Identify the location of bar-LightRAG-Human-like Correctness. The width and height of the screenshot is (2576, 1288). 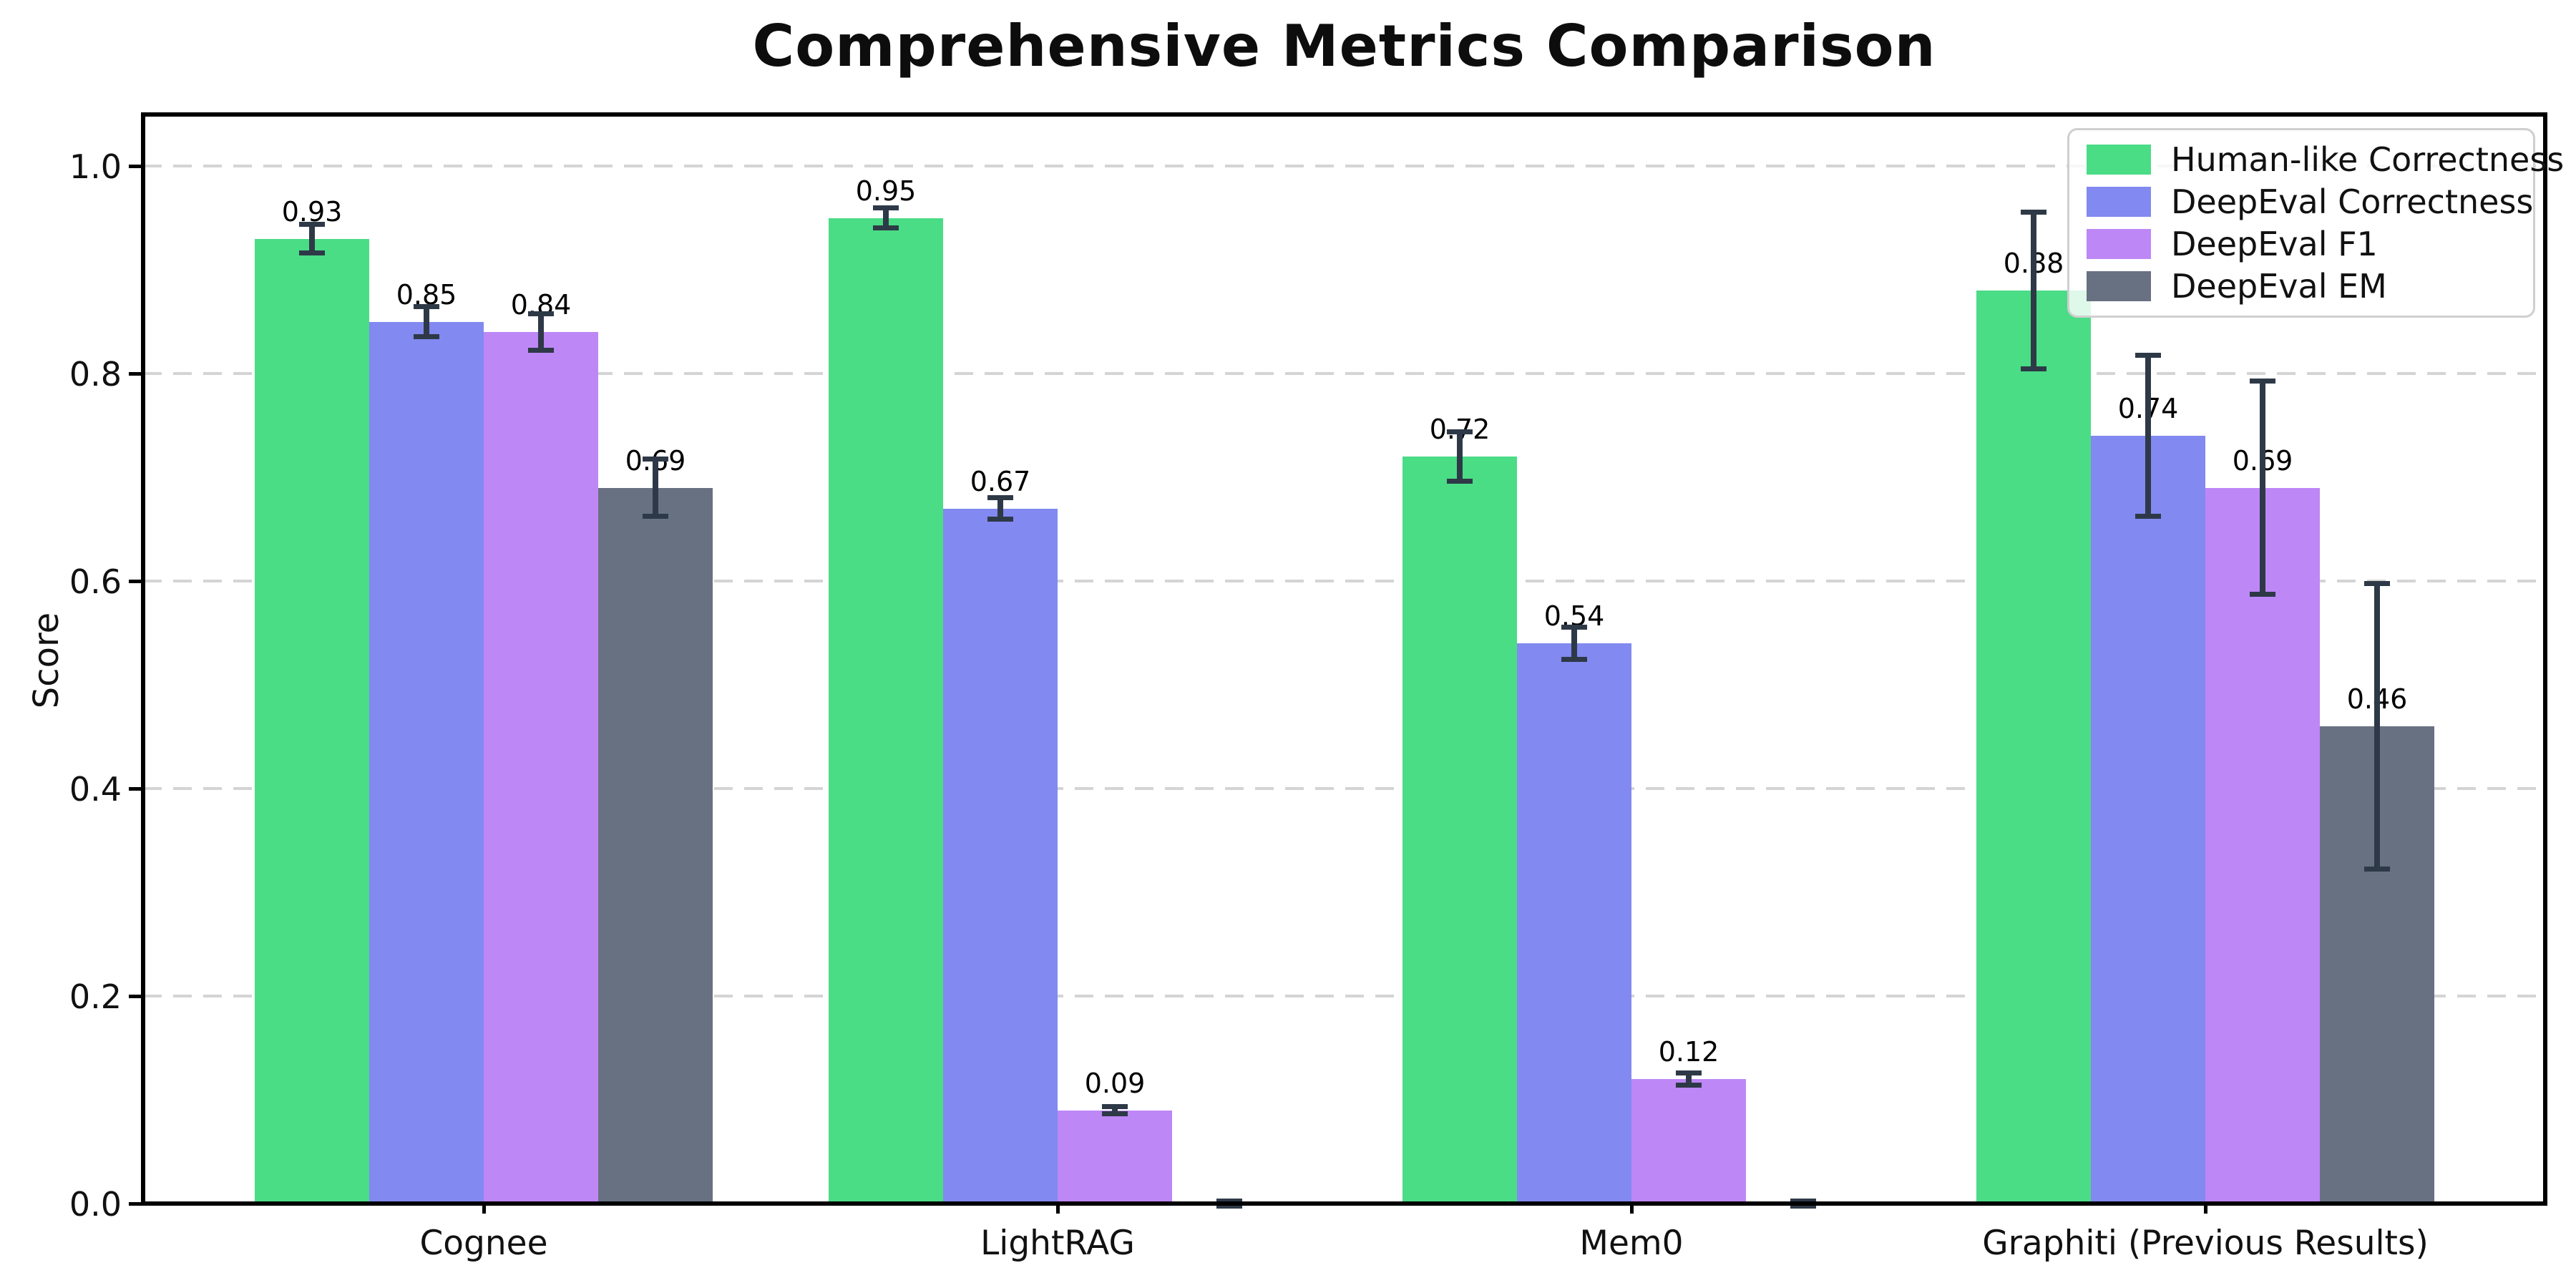
(886, 711).